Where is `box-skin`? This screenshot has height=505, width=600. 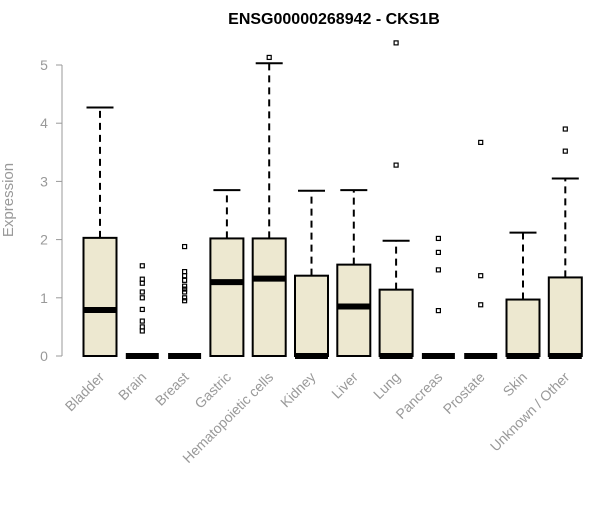
box-skin is located at coordinates (523, 295).